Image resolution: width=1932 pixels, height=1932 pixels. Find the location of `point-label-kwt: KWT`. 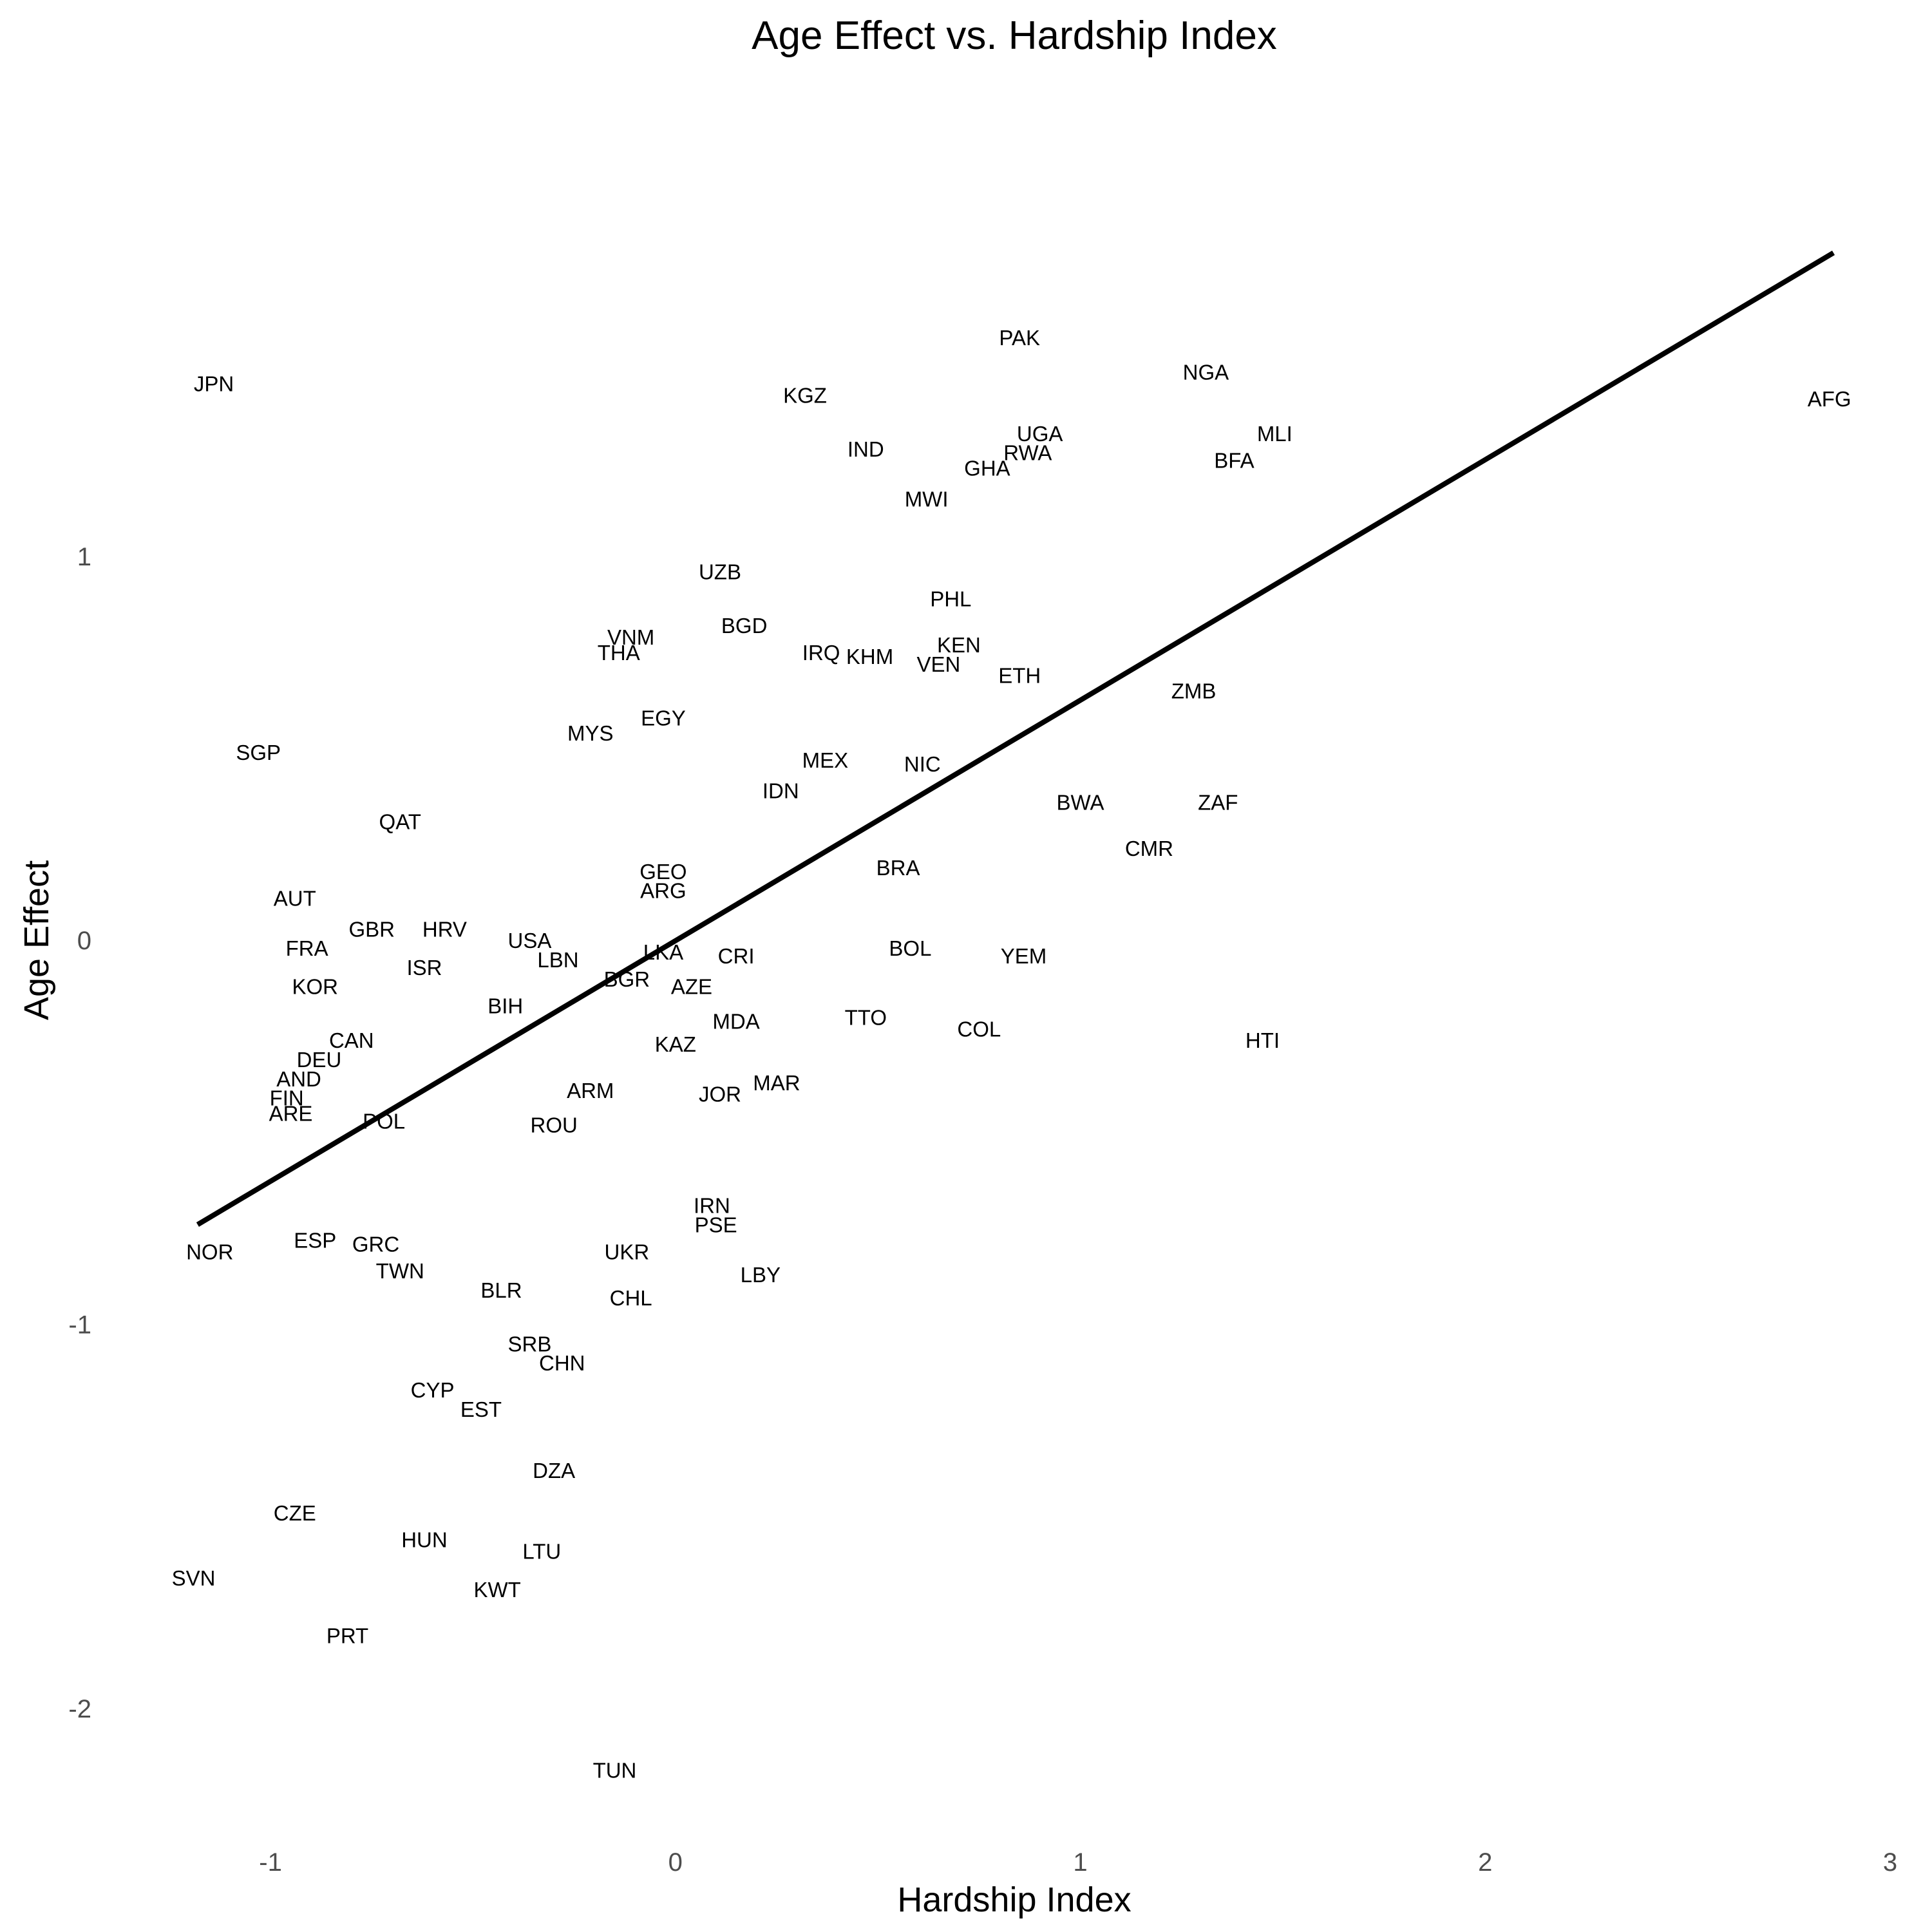

point-label-kwt: KWT is located at coordinates (496, 1590).